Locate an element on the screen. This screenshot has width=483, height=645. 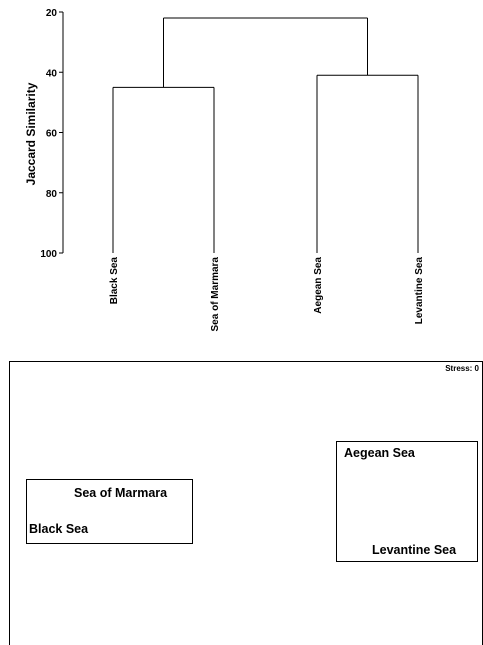
y-tick-label: 100 is located at coordinates (48, 254).